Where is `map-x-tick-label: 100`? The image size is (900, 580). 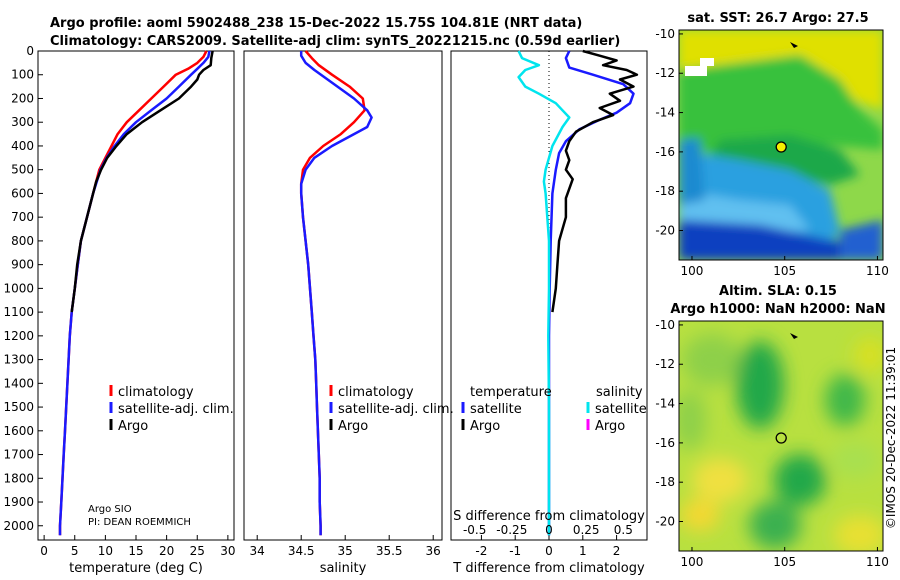 map-x-tick-label: 100 is located at coordinates (692, 562).